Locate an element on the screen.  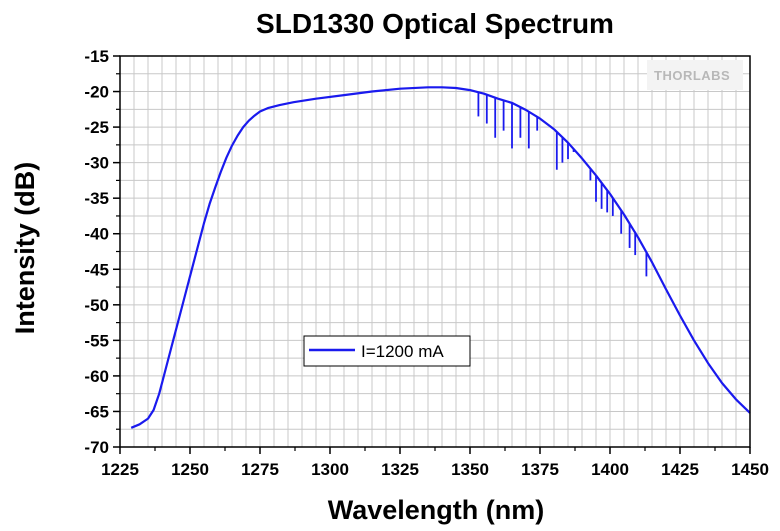
logo-text: THORLABS is located at coordinates (692, 75).